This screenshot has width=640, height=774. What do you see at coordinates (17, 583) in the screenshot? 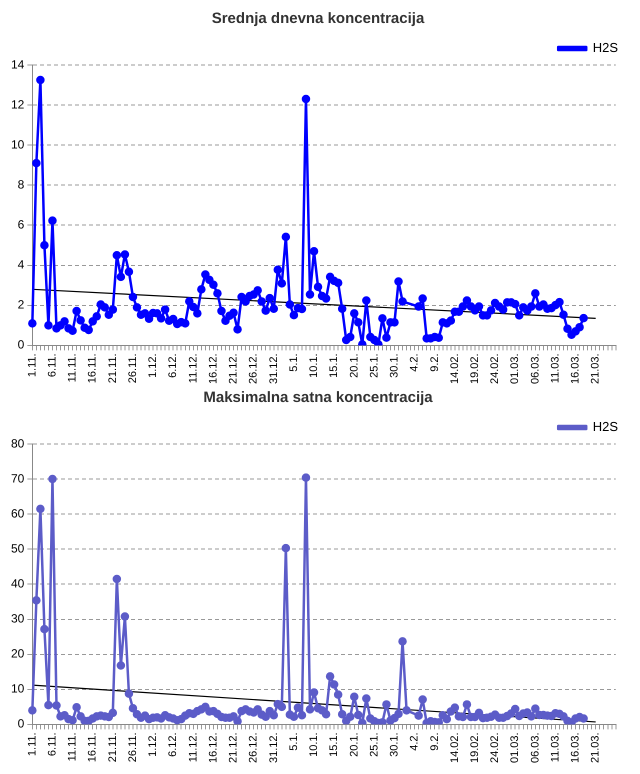
I see `y-tick-label: 40` at bounding box center [17, 583].